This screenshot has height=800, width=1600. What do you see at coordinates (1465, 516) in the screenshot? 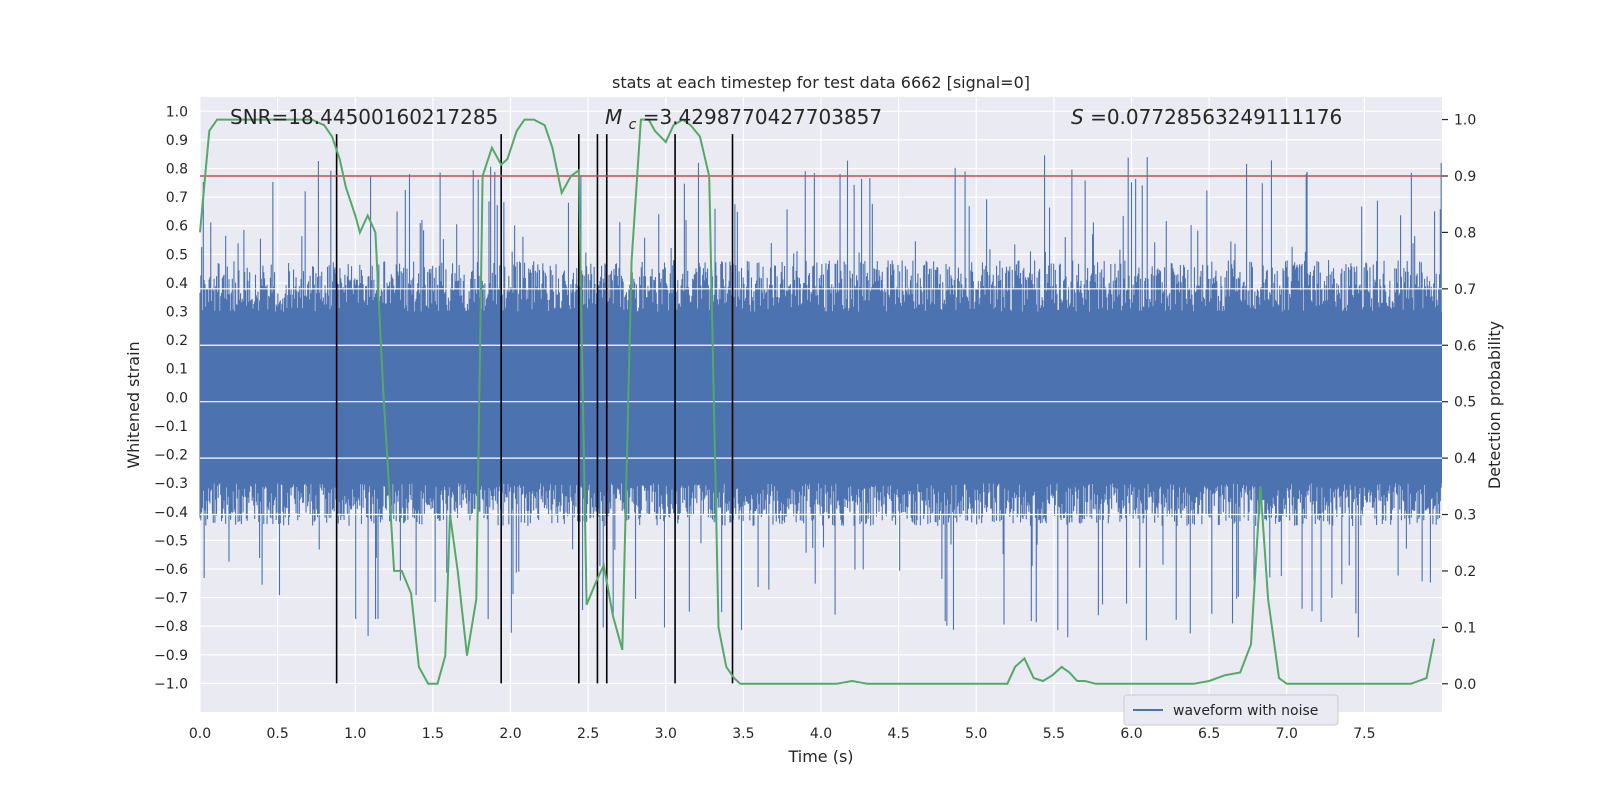
I see `y-right-tick-label: 0.3` at bounding box center [1465, 516].